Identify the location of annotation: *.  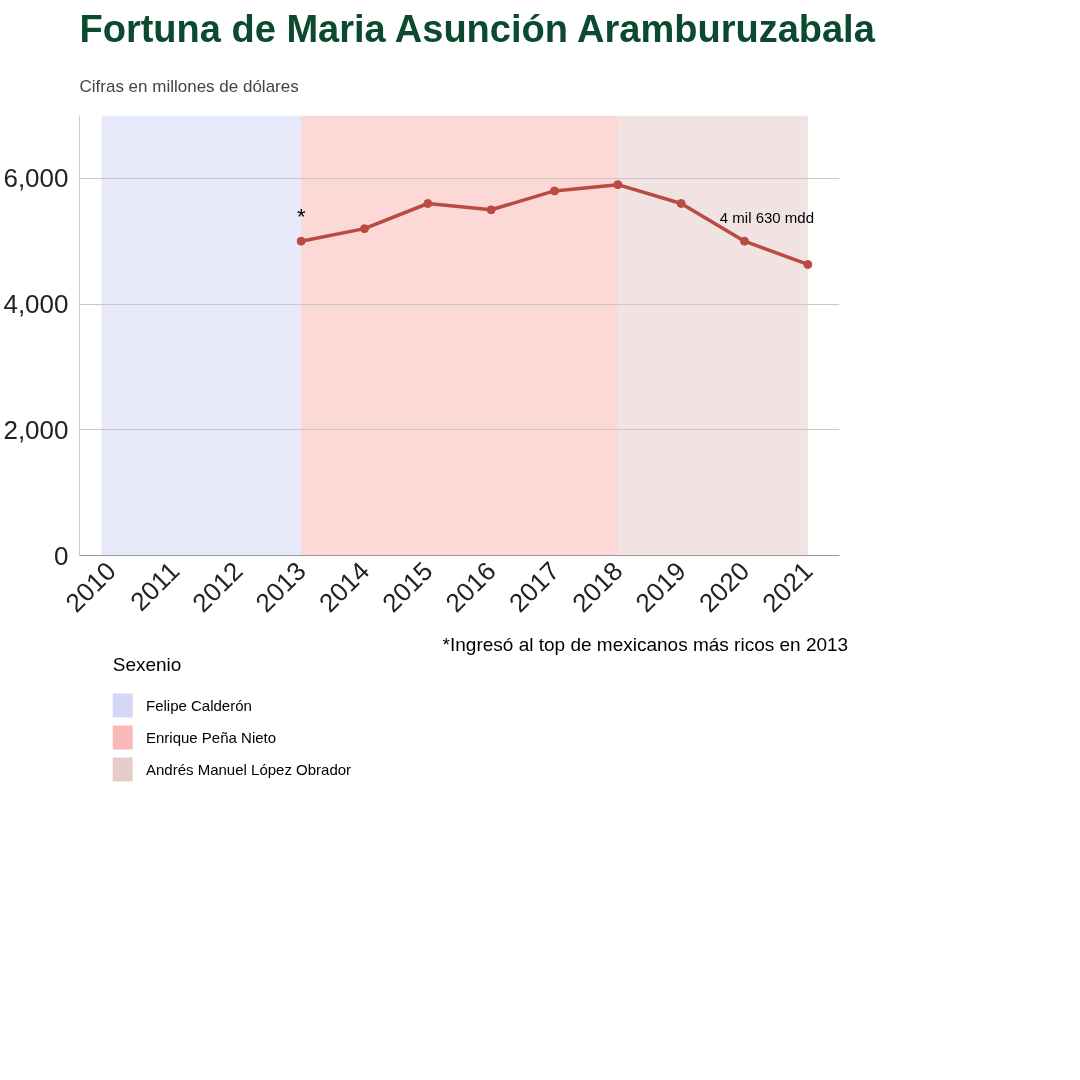
(301, 217).